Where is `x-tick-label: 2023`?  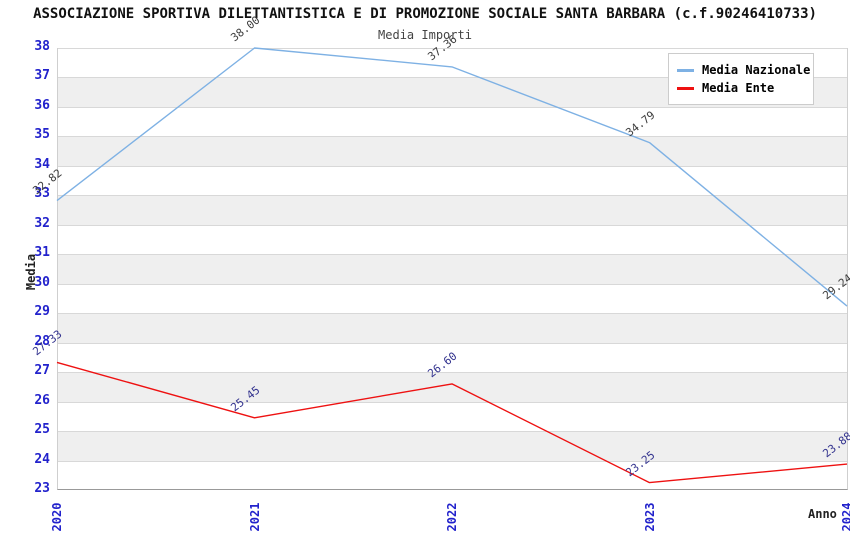 x-tick-label: 2023 is located at coordinates (649, 517).